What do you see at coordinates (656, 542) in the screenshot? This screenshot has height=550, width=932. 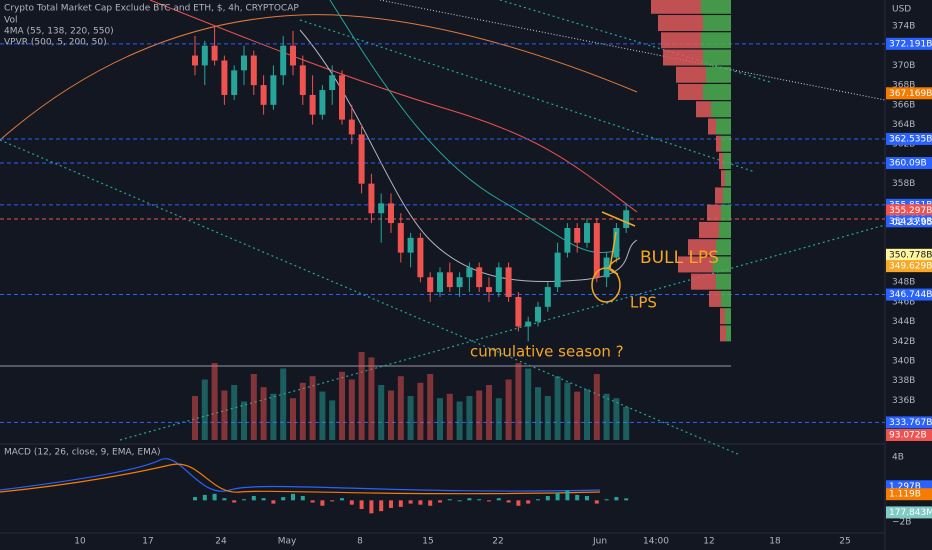 I see `x-tick-label: 14:00` at bounding box center [656, 542].